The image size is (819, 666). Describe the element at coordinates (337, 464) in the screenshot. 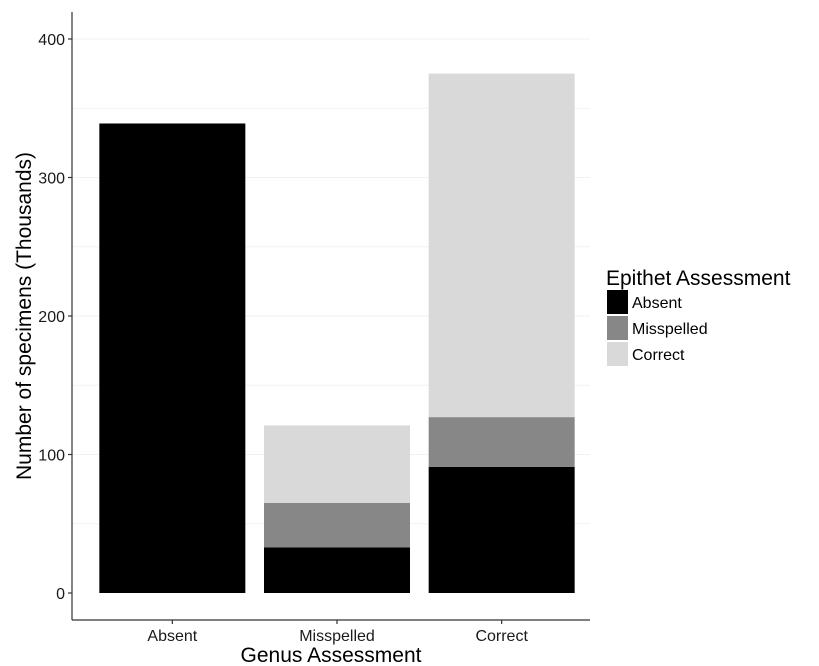

I see `bar-misspelled-correct` at that location.